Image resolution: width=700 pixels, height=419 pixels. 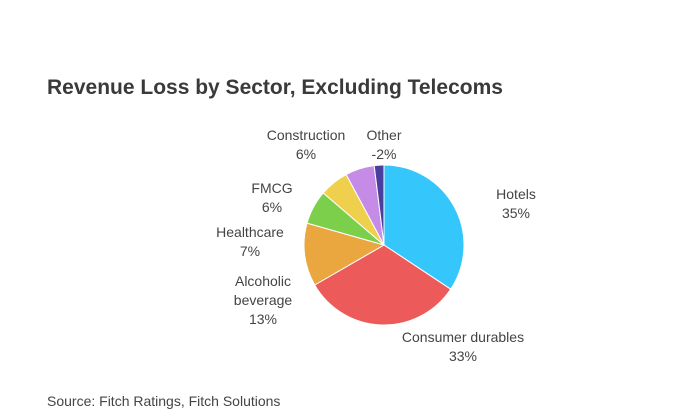 What do you see at coordinates (516, 203) in the screenshot?
I see `slice-label-hotels: Hotels 35%` at bounding box center [516, 203].